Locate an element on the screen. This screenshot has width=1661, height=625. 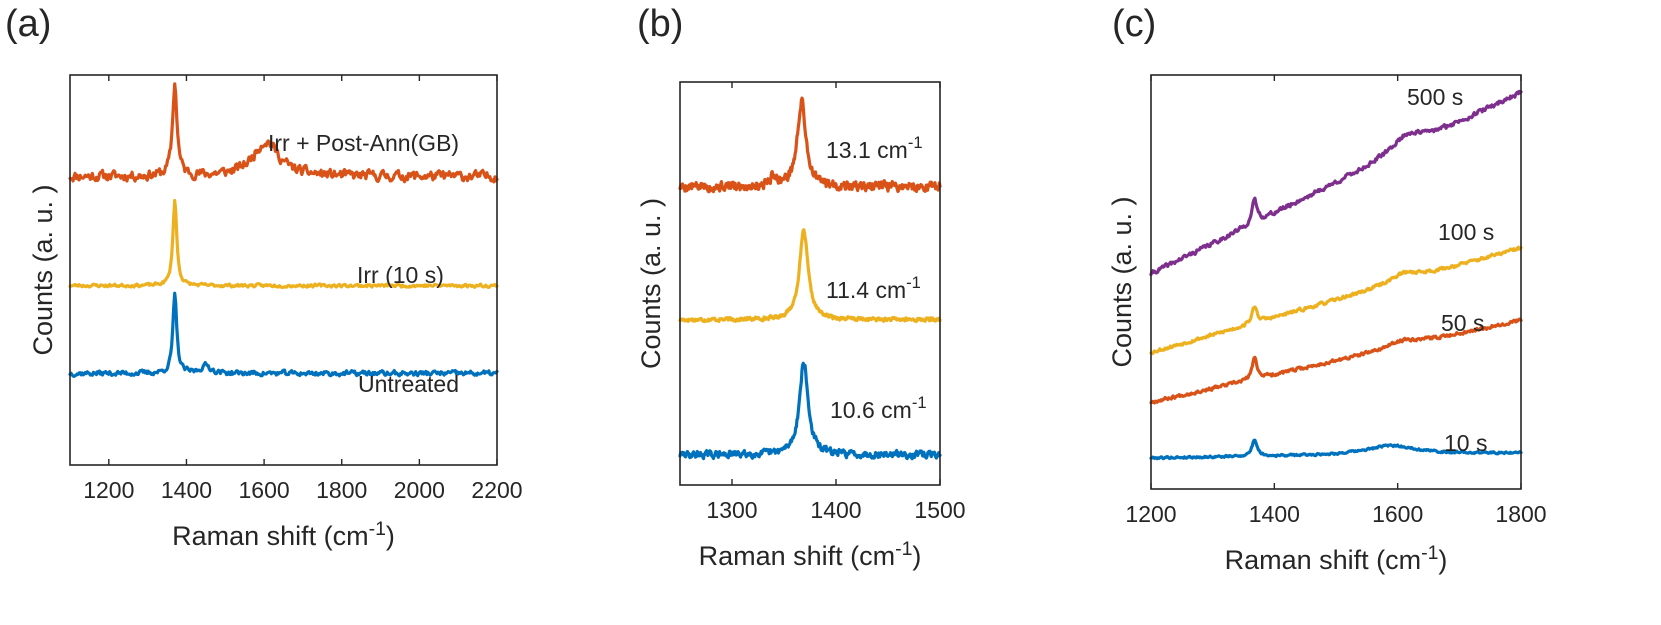
series-annotation: 13.1 cm-1 is located at coordinates (874, 148).